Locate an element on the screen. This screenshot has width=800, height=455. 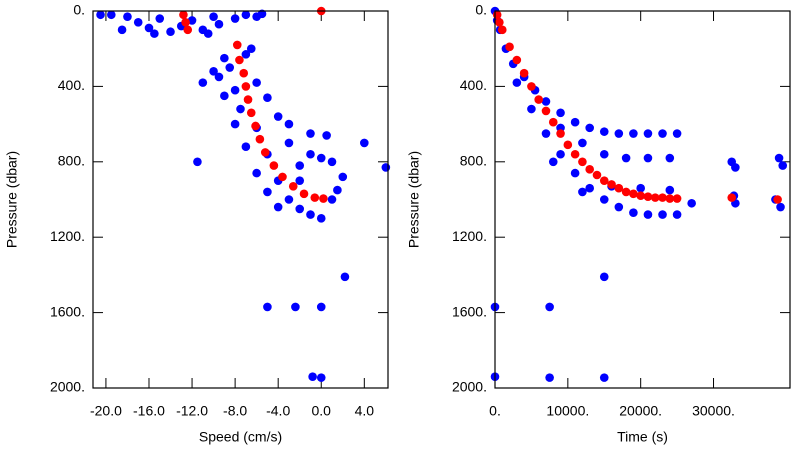
x-tick-label: 0. is located at coordinates (495, 411).